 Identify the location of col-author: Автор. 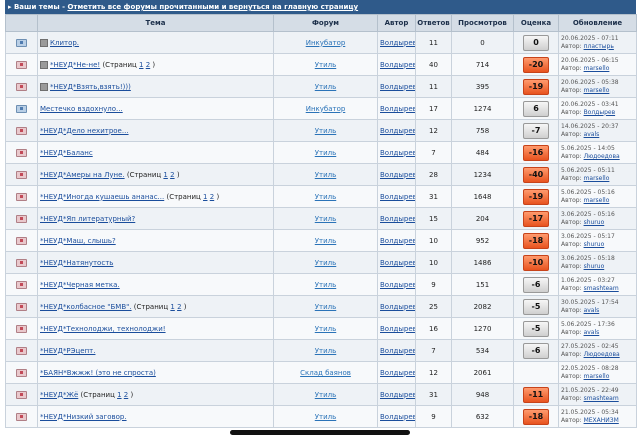
(396, 23).